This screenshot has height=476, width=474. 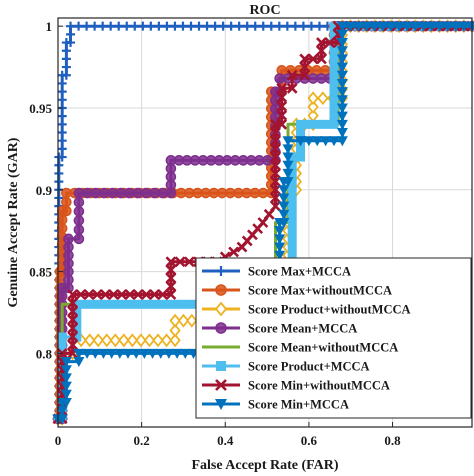 I want to click on y-tick-label: 0.95, so click(x=40, y=108).